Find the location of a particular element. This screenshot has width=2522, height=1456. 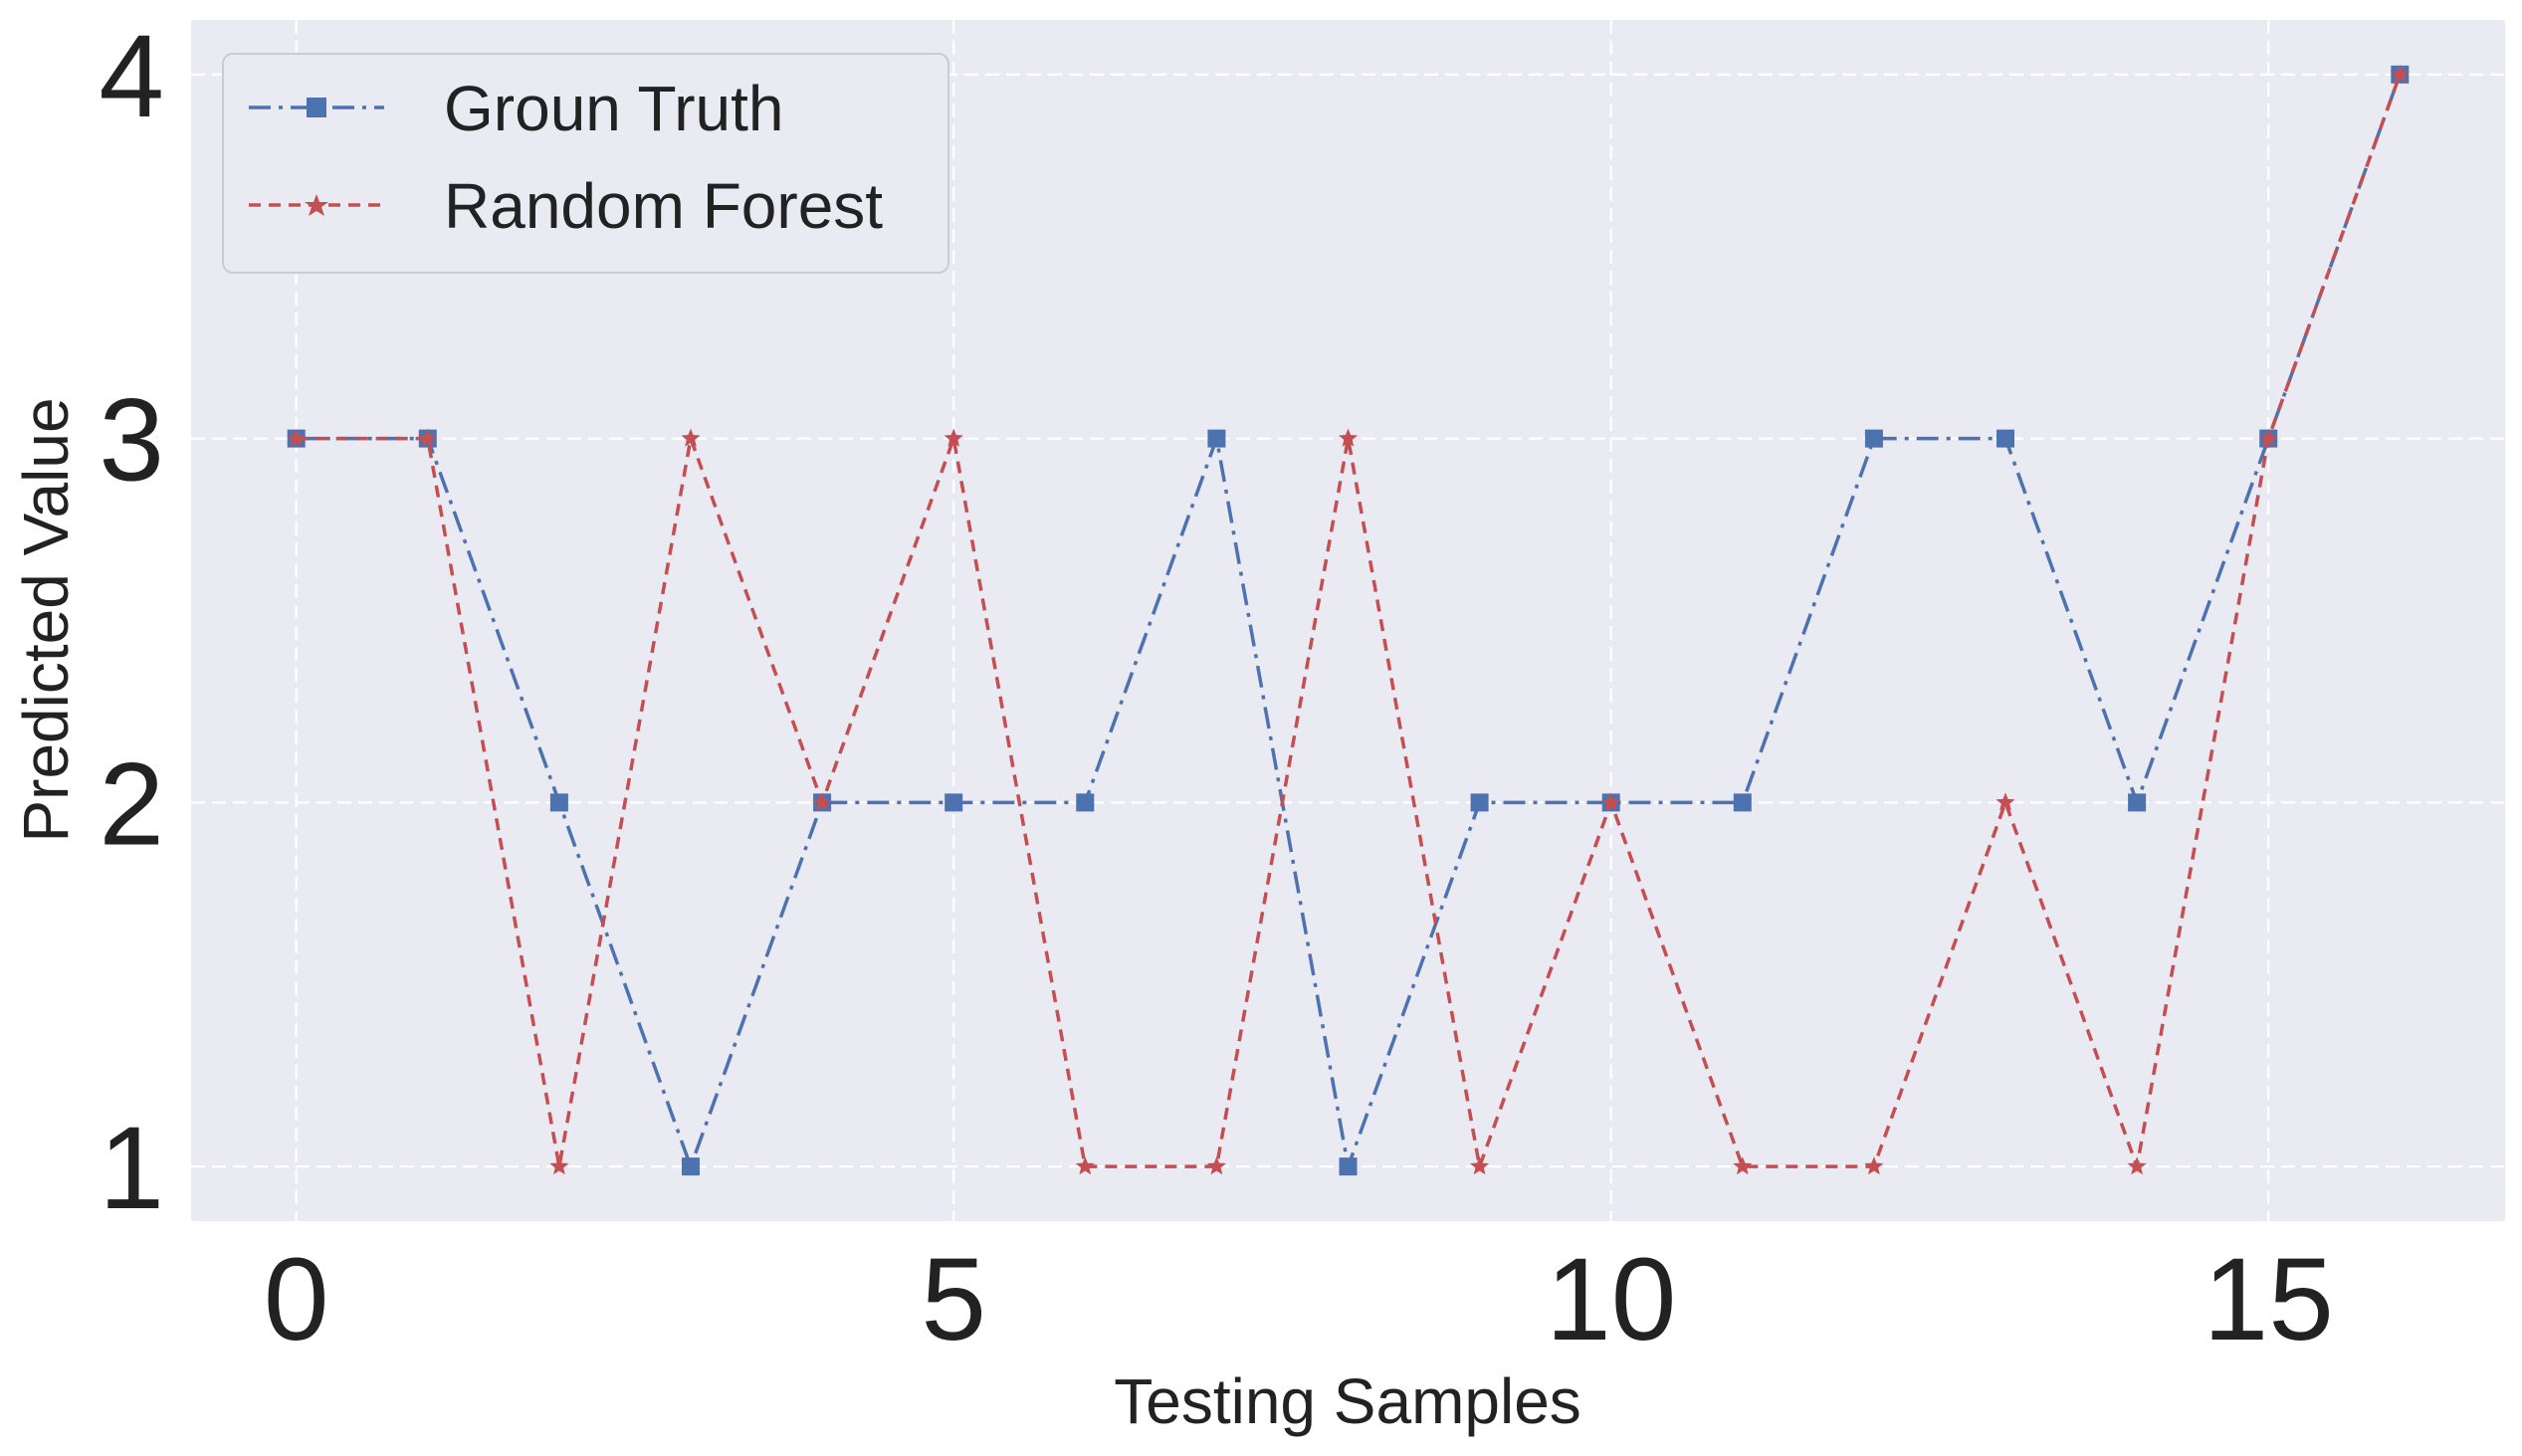

x-tick-label: 0 is located at coordinates (296, 1299).